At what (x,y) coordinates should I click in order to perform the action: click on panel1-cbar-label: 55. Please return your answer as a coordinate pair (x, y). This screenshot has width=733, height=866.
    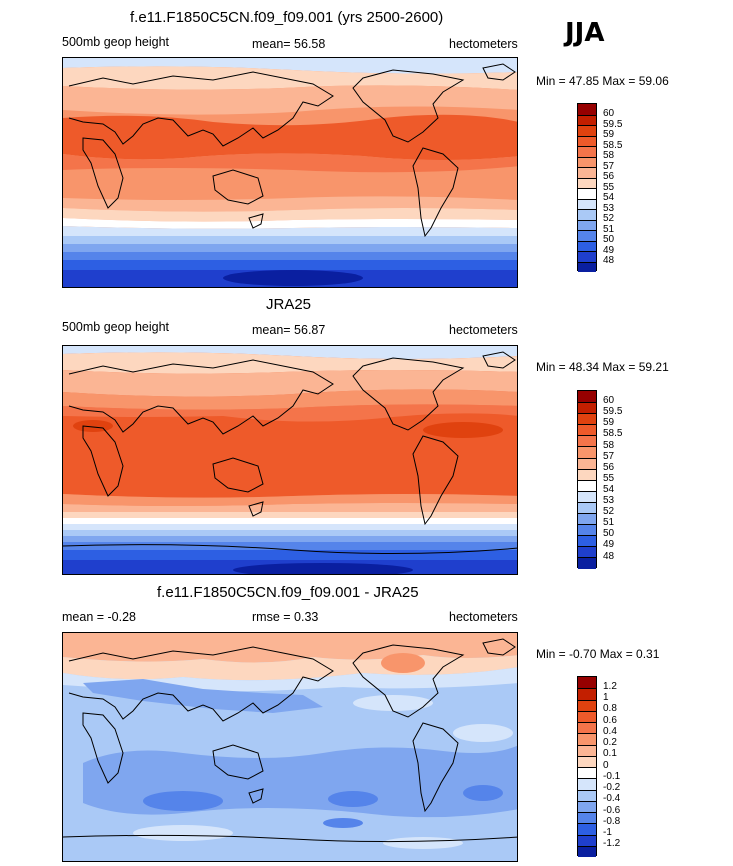
    Looking at the image, I should click on (609, 187).